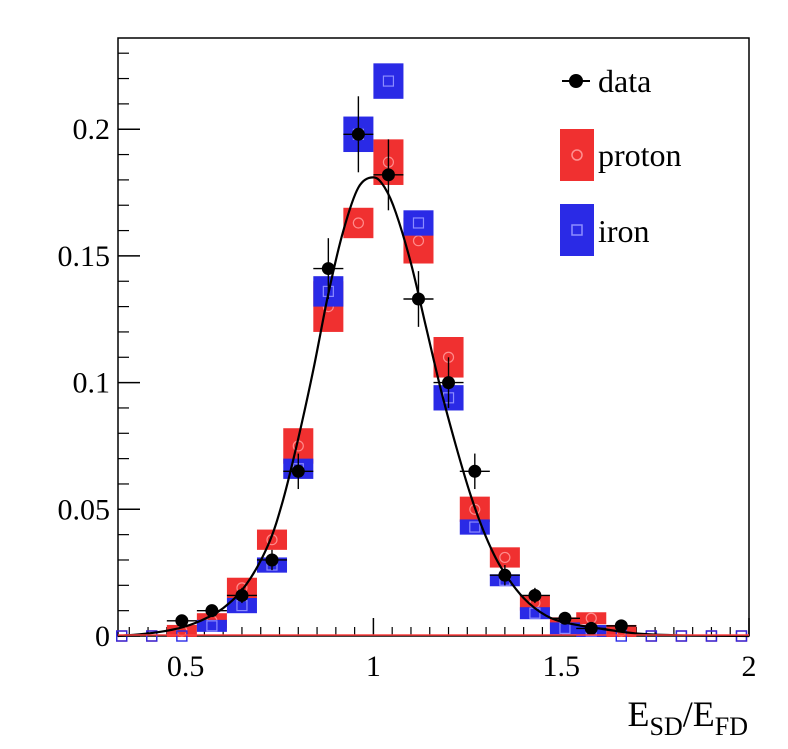 The height and width of the screenshot is (749, 788). Describe the element at coordinates (638, 714) in the screenshot. I see `x-axis-title-e1: E` at that location.